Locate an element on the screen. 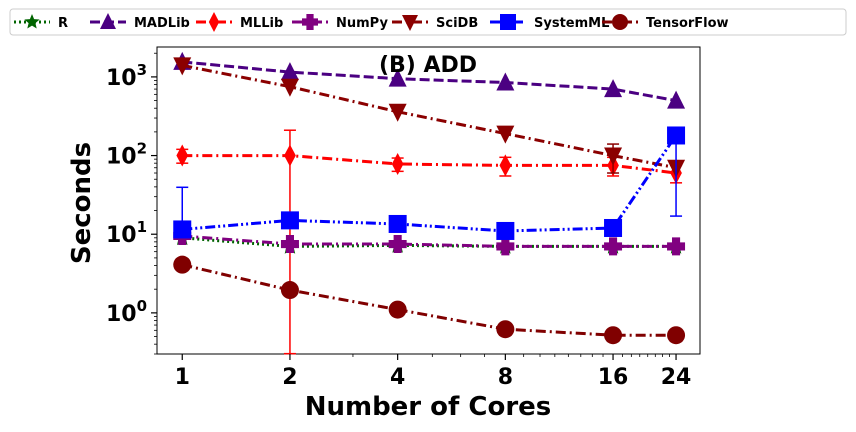 This screenshot has width=856, height=432. legend-item-tensorflow: TensorFlow is located at coordinates (665, 22).